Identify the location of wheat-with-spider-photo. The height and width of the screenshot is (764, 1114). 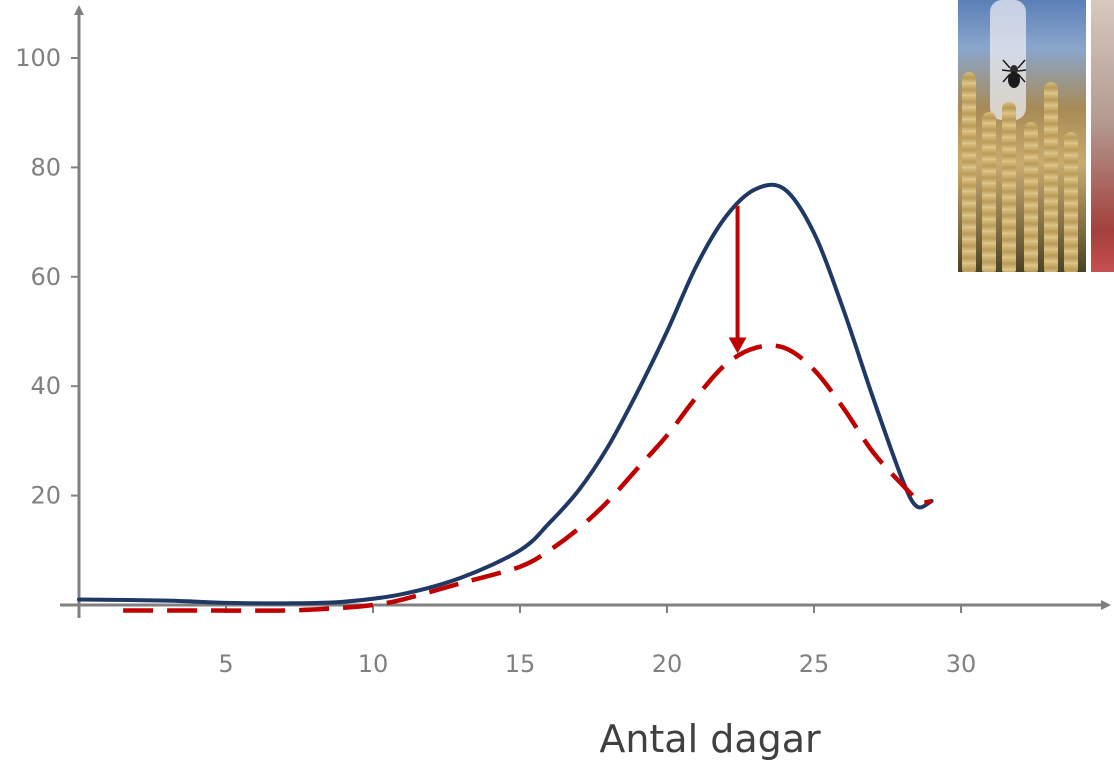
(1022, 136).